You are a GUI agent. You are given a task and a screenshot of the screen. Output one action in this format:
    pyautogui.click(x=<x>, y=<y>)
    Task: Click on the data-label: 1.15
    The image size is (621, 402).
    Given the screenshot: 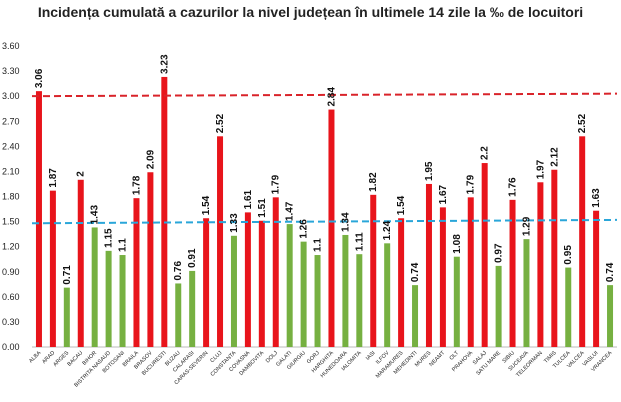 What is the action you would take?
    pyautogui.click(x=109, y=238)
    